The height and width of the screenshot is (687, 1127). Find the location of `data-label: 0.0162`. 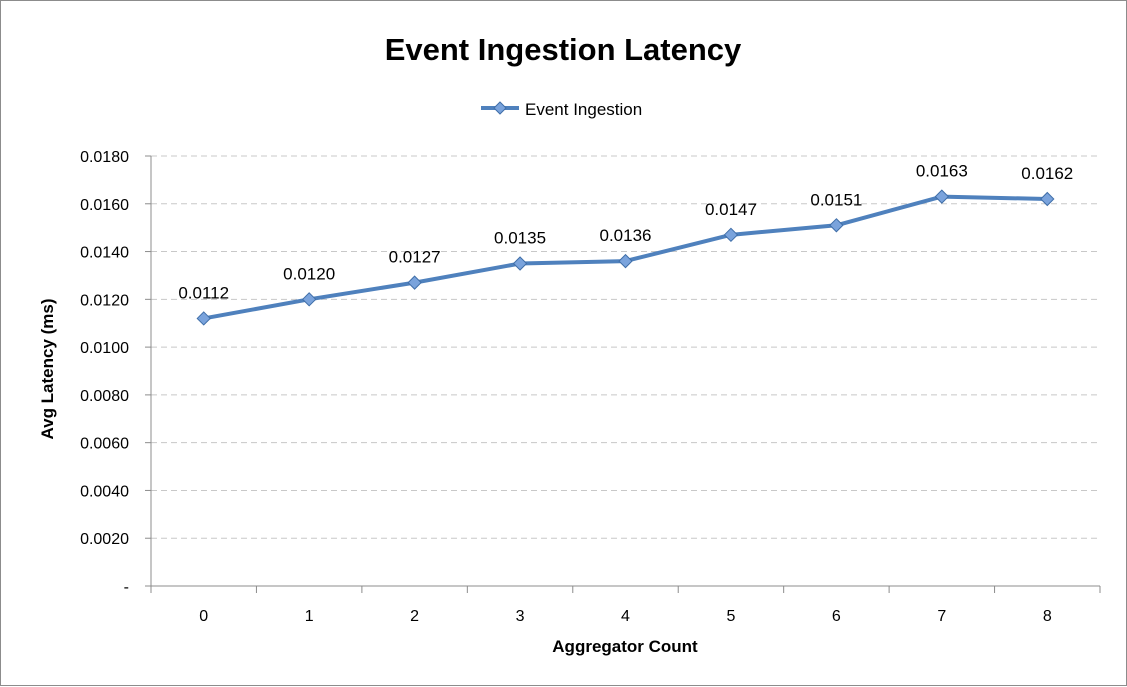

data-label: 0.0162 is located at coordinates (1047, 173).